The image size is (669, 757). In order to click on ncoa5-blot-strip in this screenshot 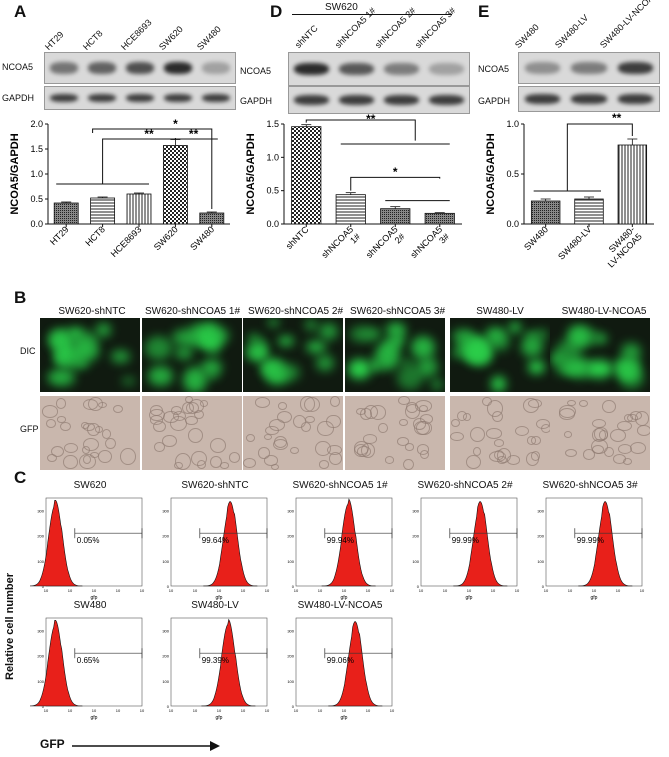, I will do `click(589, 68)`.